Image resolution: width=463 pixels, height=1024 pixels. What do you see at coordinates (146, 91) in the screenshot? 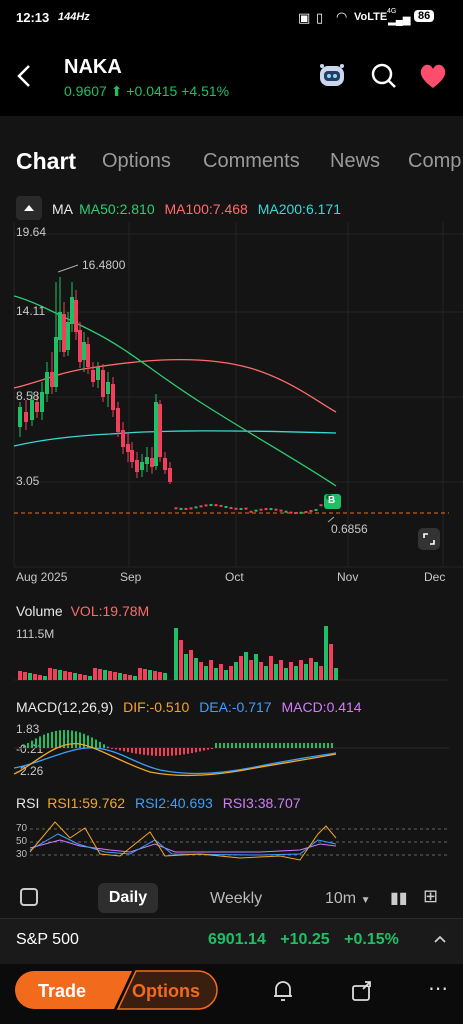
I see `price-quote: 0.9607 ⬆ +0.0415 +4.51%` at bounding box center [146, 91].